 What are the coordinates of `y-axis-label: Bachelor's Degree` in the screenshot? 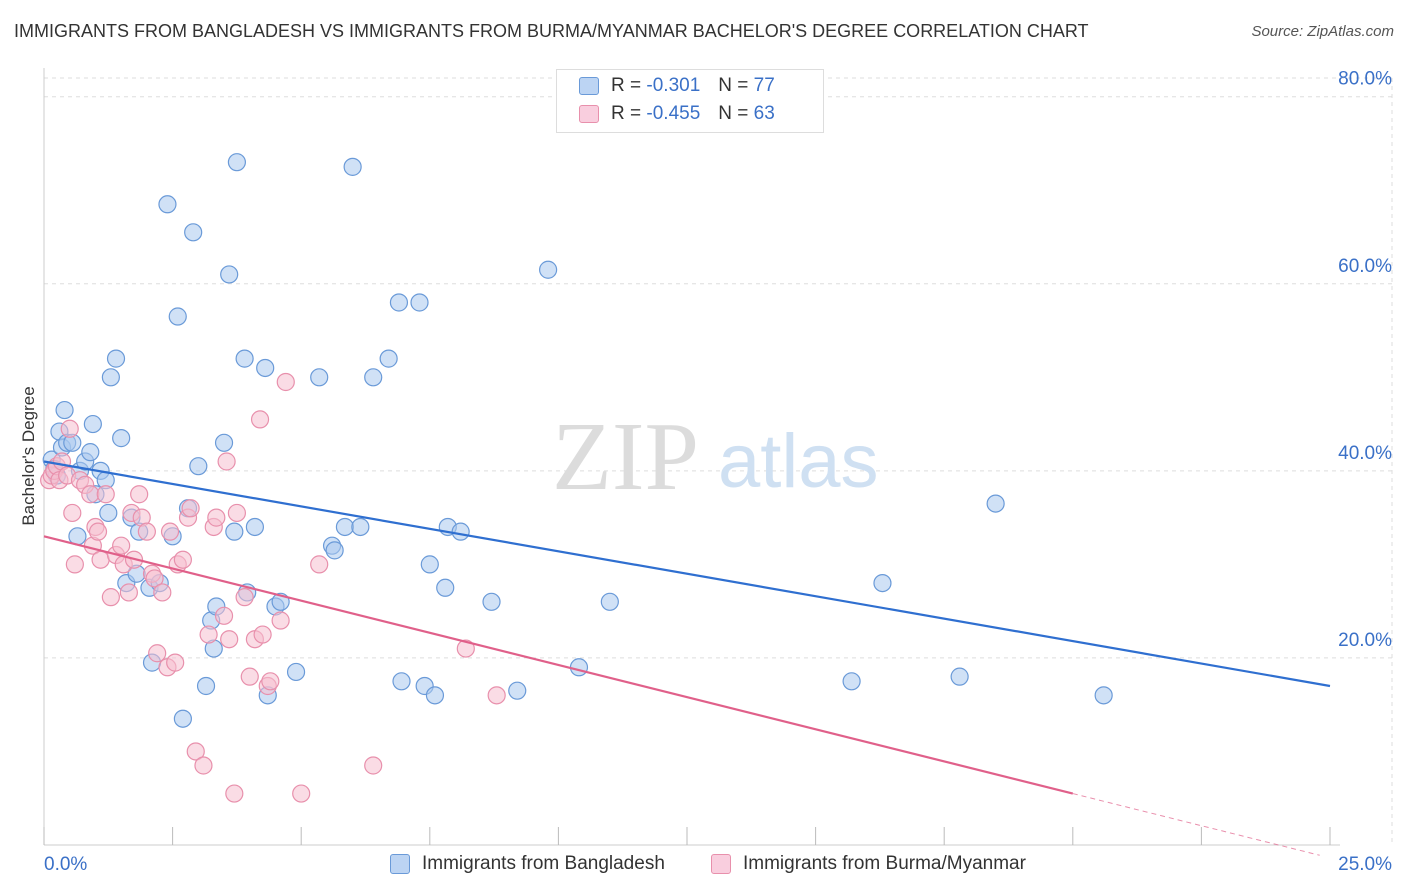 It's located at (28, 455).